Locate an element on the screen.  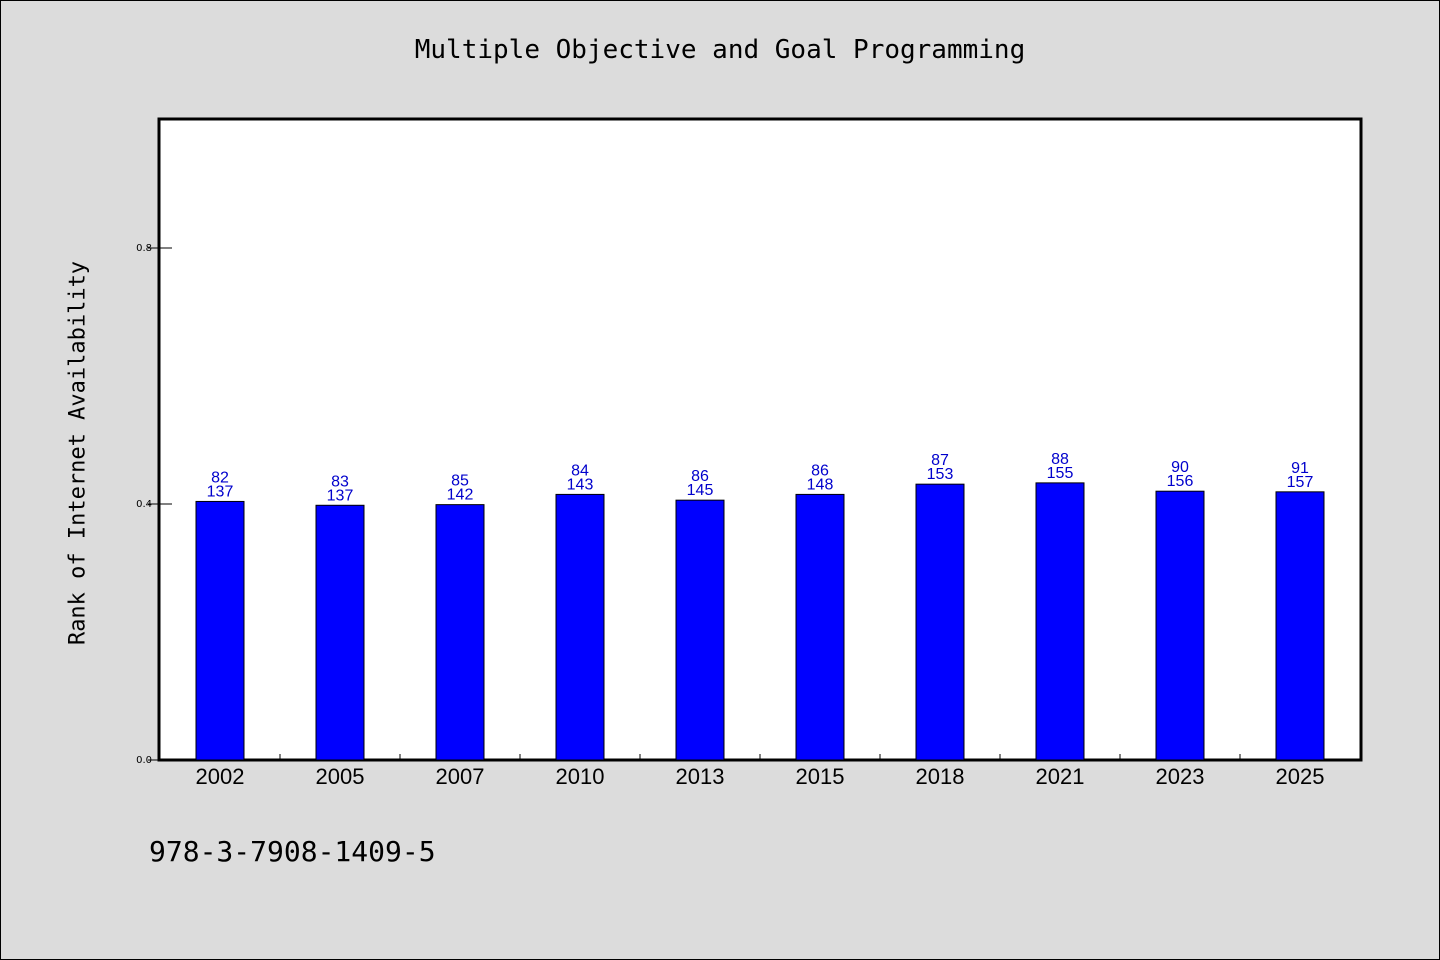
data-label-top: 91 is located at coordinates (1300, 468).